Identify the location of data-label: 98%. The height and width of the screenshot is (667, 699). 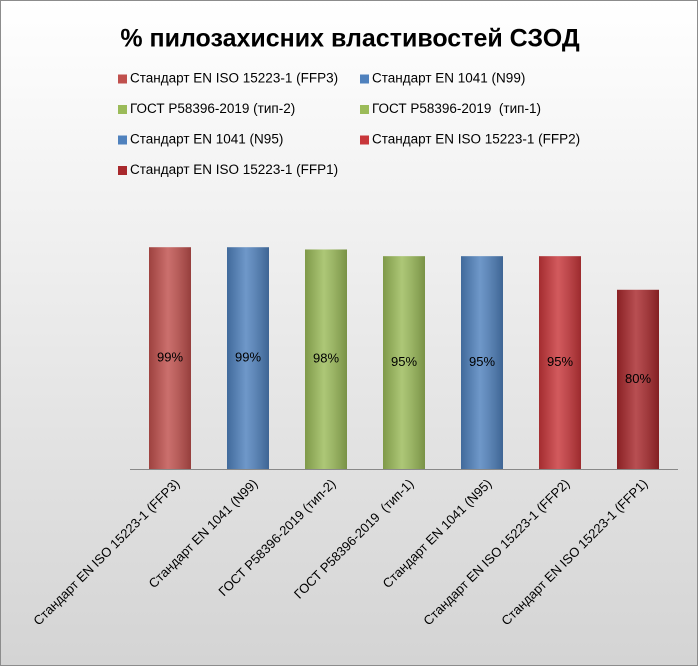
(326, 358).